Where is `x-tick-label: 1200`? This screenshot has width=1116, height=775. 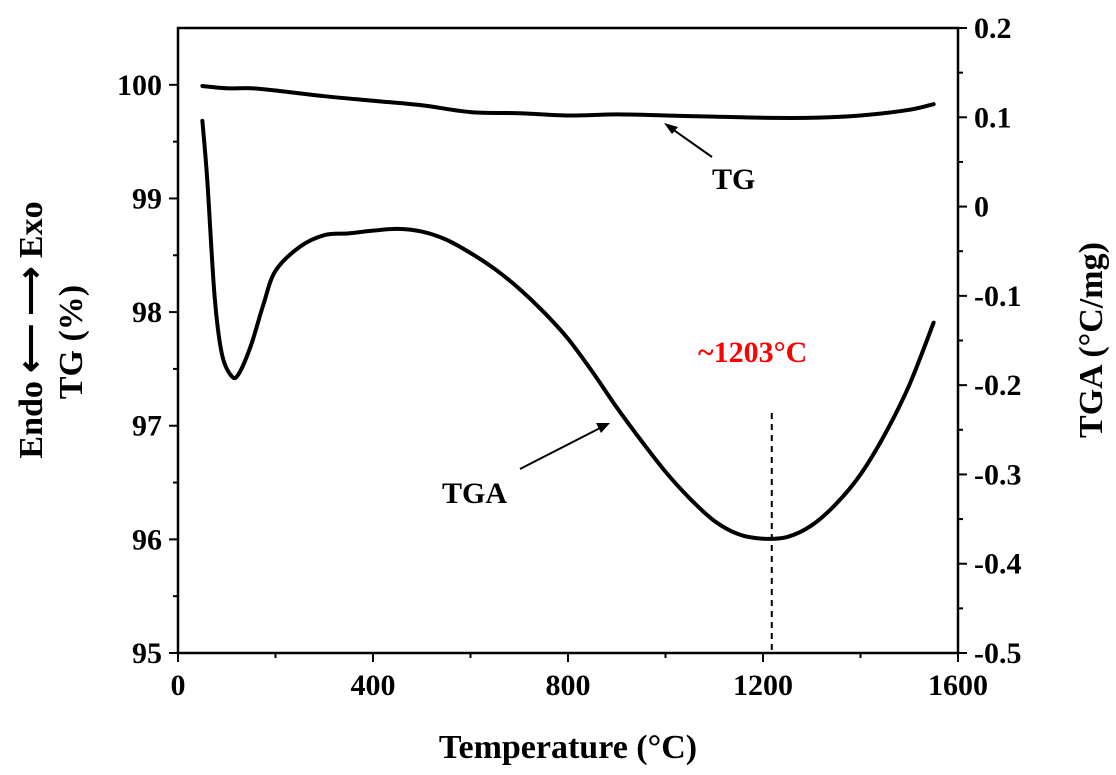
x-tick-label: 1200 is located at coordinates (763, 685).